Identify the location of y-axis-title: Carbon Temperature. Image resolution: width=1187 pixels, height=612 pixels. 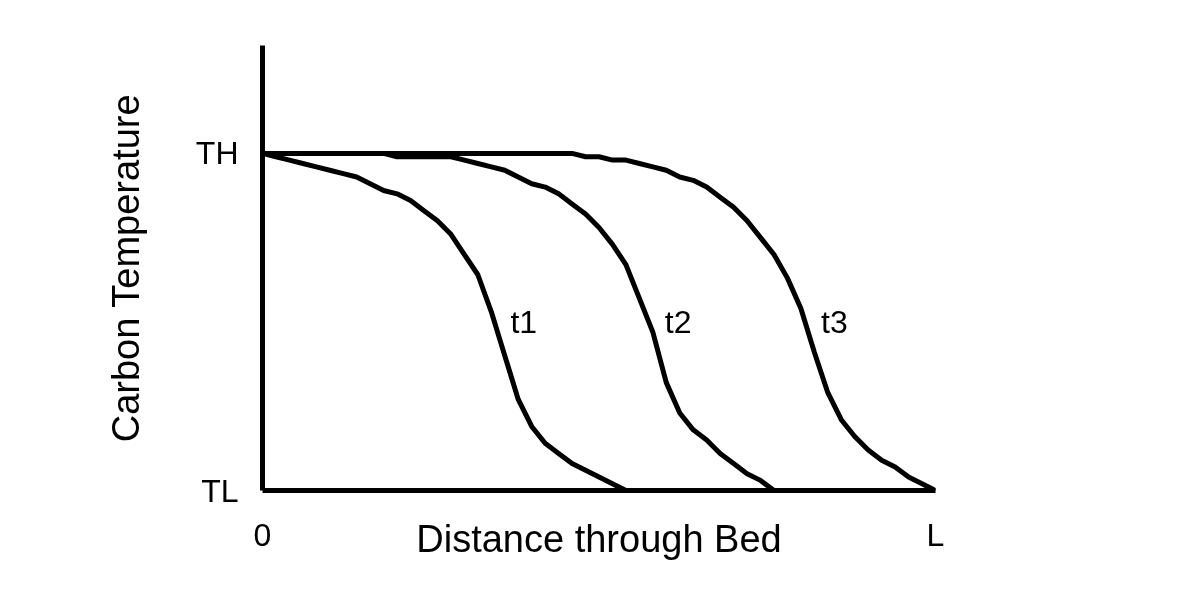
(125, 268).